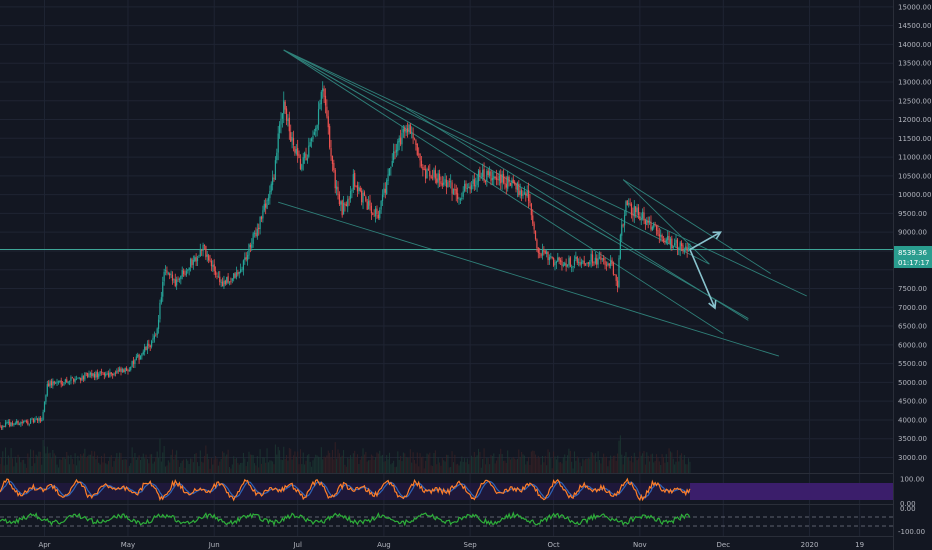 The image size is (932, 550). Describe the element at coordinates (717, 235) in the screenshot. I see `projection-up-arrow-head` at that location.